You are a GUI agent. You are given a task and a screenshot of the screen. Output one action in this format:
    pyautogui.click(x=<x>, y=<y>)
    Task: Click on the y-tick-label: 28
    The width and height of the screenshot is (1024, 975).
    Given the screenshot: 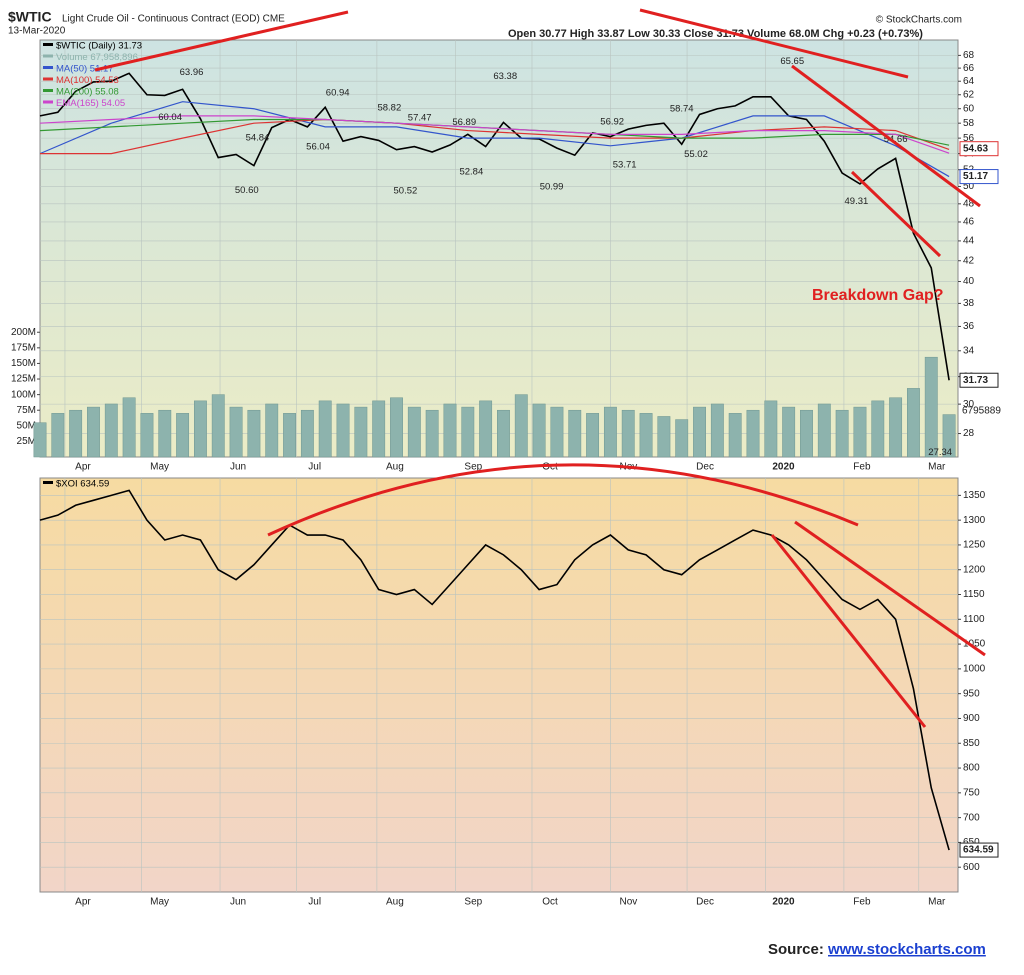 What is the action you would take?
    pyautogui.click(x=969, y=433)
    